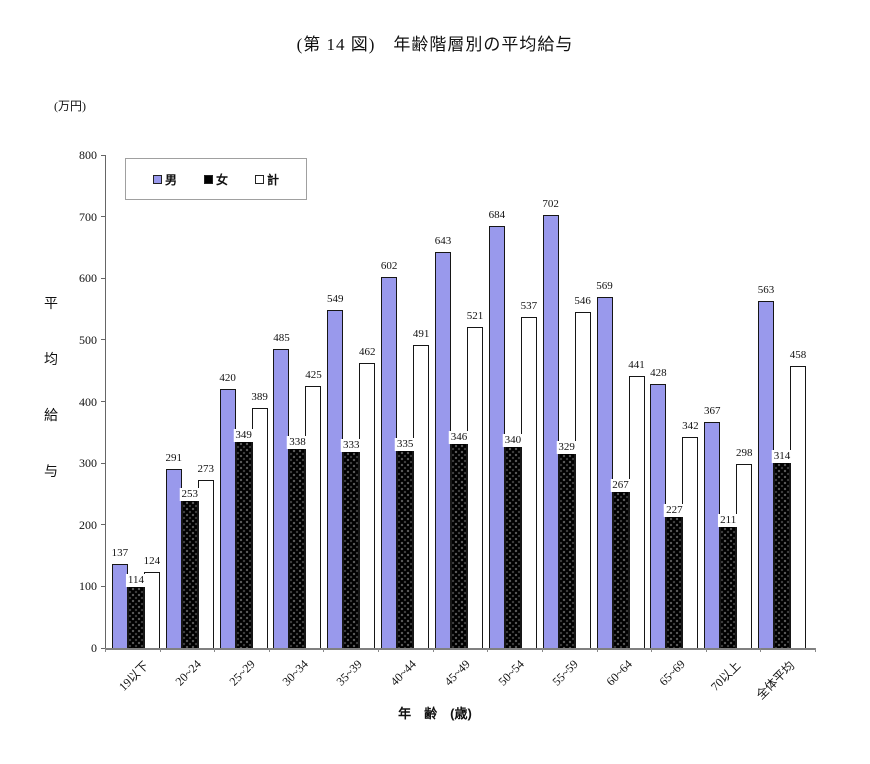 This screenshot has width=870, height=764. Describe the element at coordinates (775, 680) in the screenshot. I see `x-axis-category-label: 全体平均` at that location.